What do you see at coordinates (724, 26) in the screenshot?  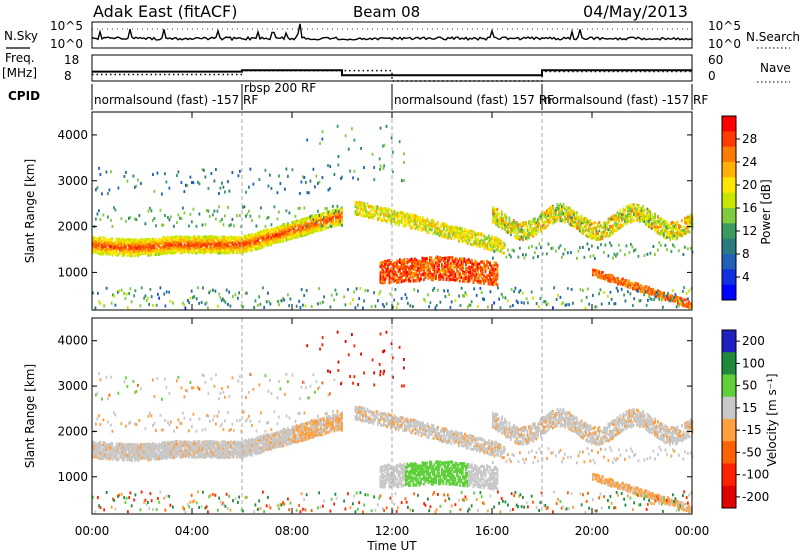 I see `noise-right-tick-top: 10^5` at bounding box center [724, 26].